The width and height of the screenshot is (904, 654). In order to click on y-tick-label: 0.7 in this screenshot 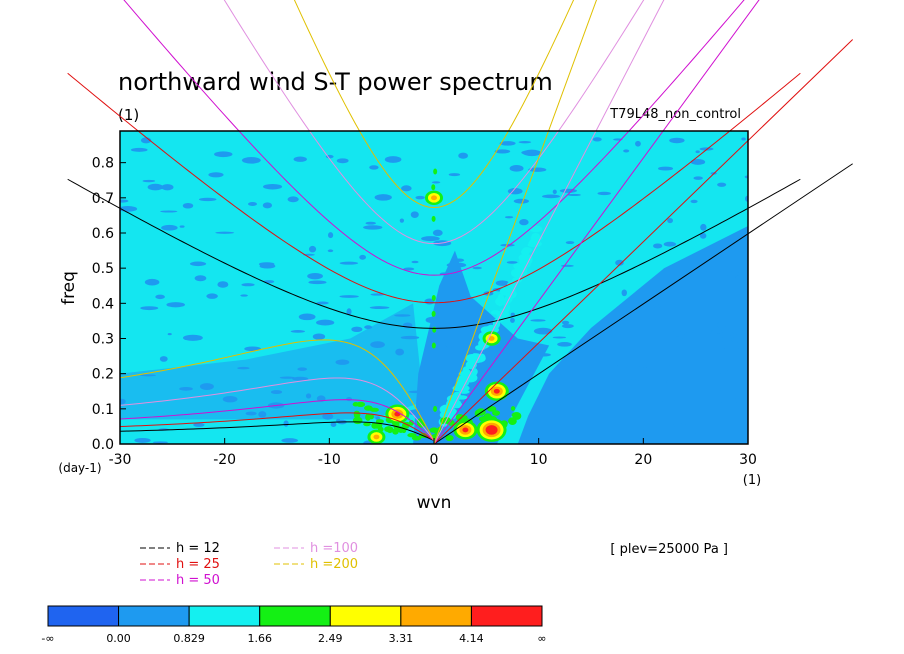, I will do `click(103, 199)`.